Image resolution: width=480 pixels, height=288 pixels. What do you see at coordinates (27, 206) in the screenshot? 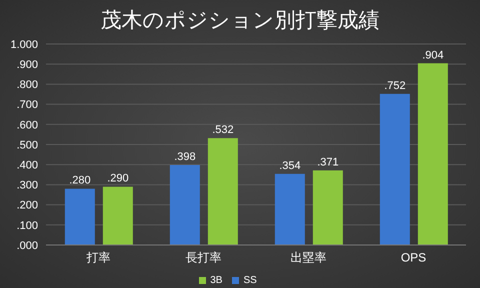
I see `y-tick-label: .200` at bounding box center [27, 206].